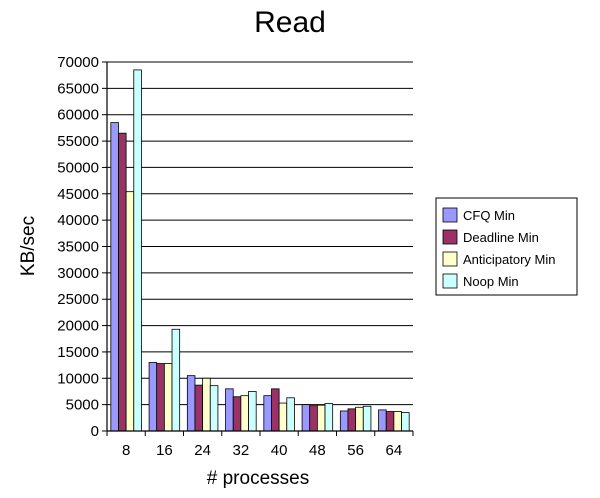 This screenshot has width=600, height=498. What do you see at coordinates (317, 450) in the screenshot?
I see `x-tick-label: 48` at bounding box center [317, 450].